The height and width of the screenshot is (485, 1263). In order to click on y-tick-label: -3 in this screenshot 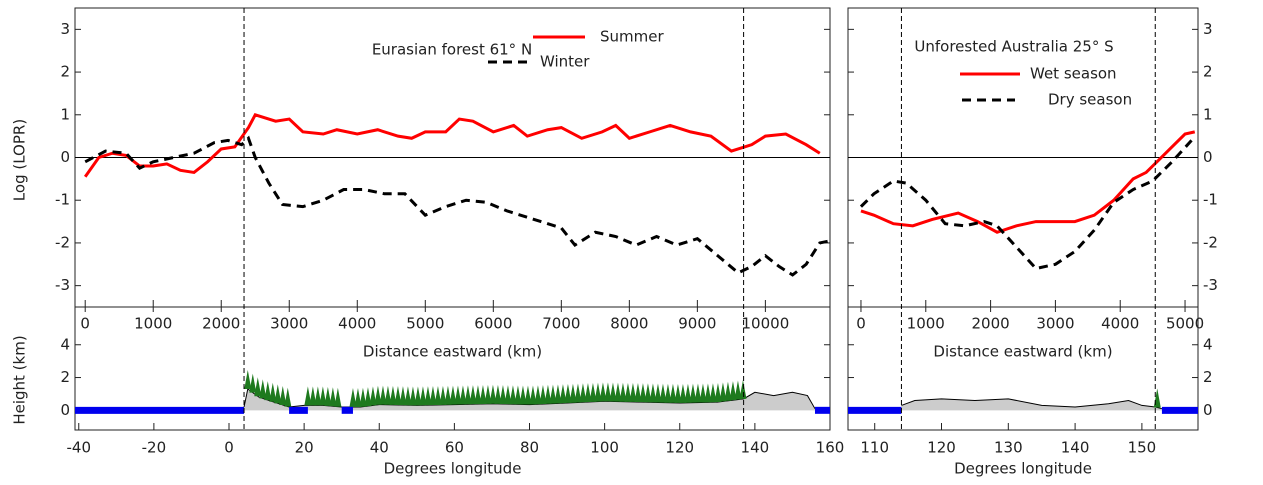, I will do `click(1210, 285)`.